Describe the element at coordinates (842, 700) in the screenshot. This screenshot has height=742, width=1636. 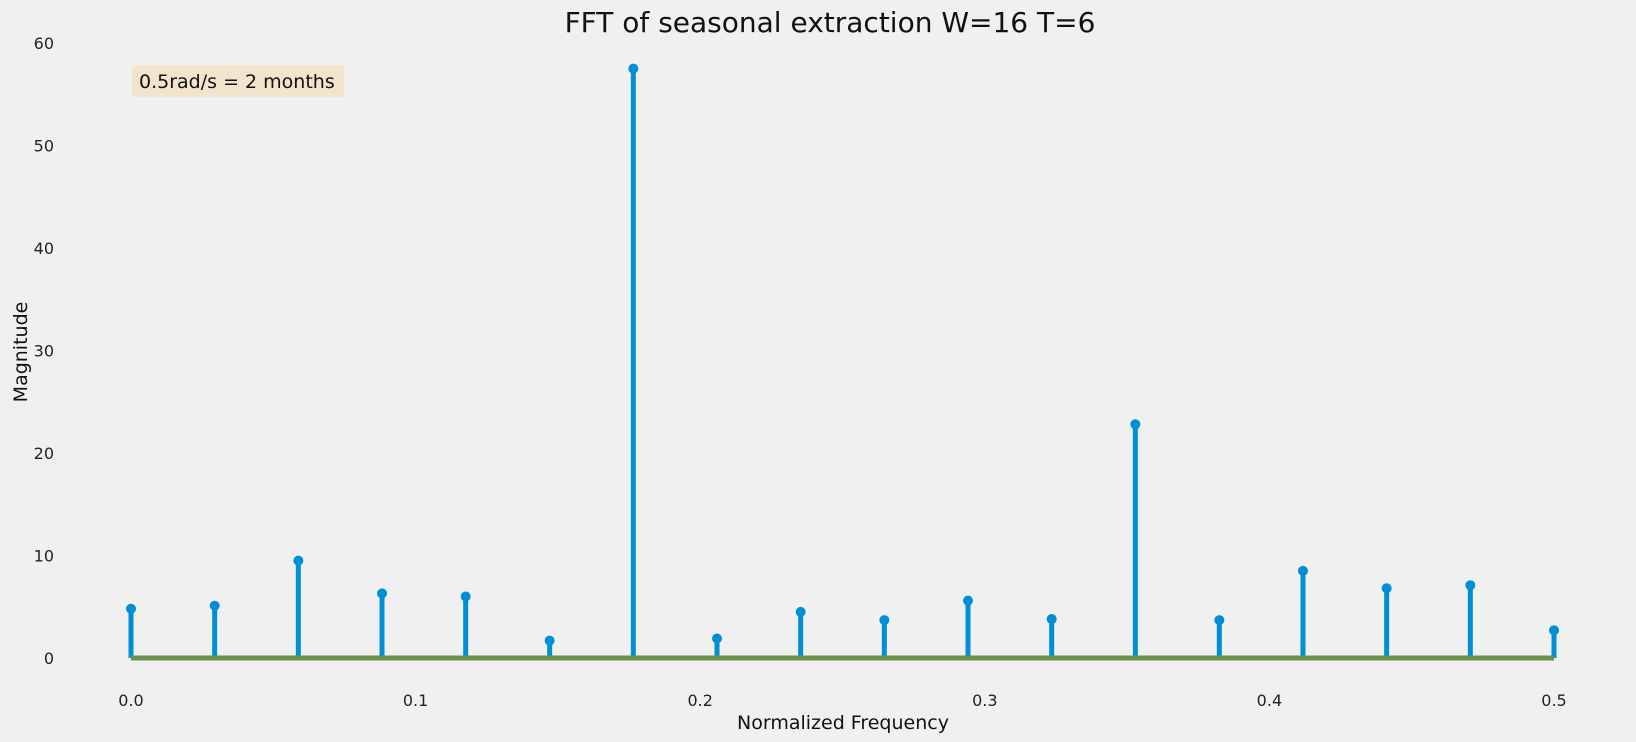
I see `x-axis-ticks: 0.0 0.1 0.2 0.3 0.4 0.5` at that location.